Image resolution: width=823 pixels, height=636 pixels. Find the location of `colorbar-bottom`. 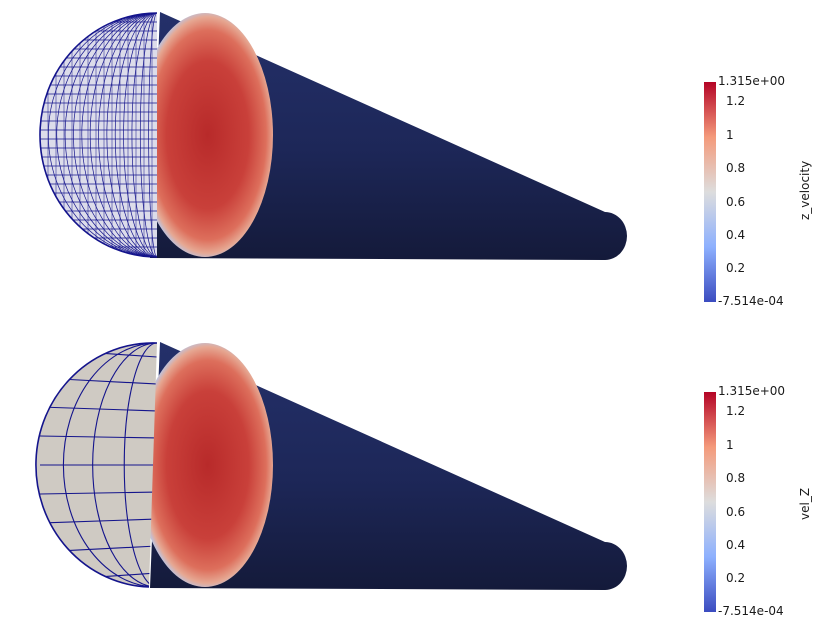

colorbar-bottom is located at coordinates (710, 502).